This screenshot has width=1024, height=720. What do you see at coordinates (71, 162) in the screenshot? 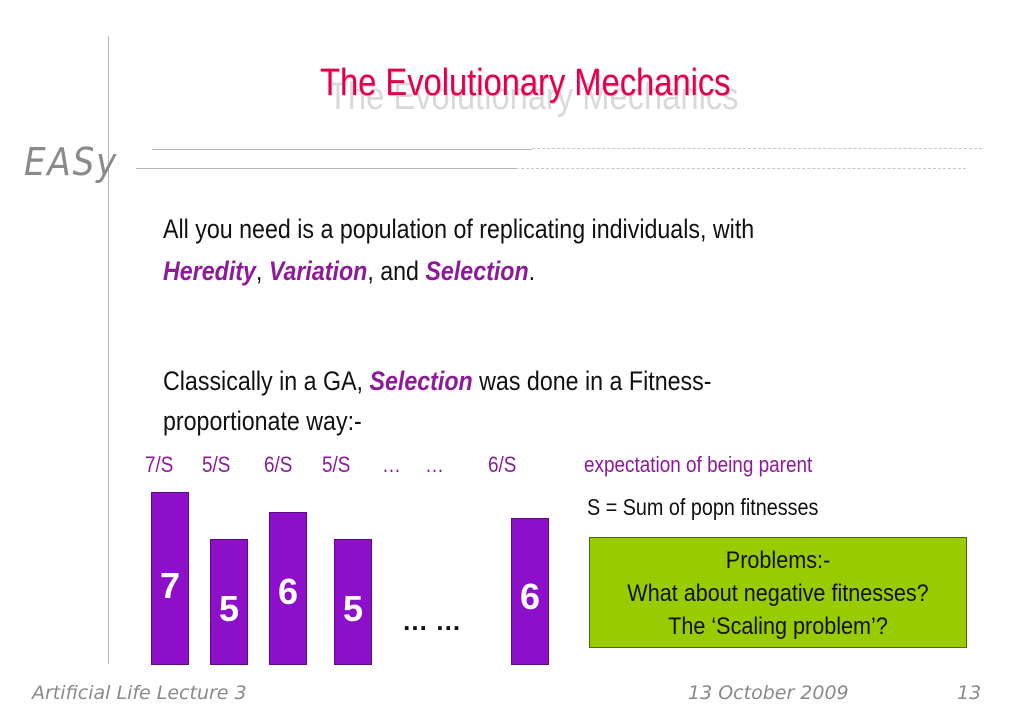
I see `easy-logo: EASy` at bounding box center [71, 162].